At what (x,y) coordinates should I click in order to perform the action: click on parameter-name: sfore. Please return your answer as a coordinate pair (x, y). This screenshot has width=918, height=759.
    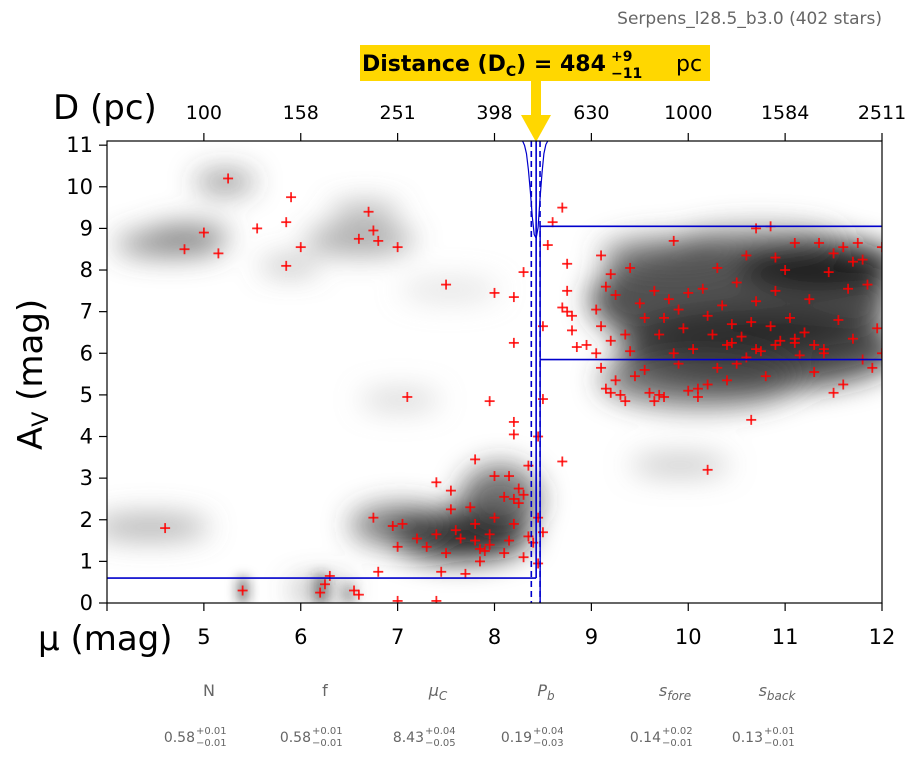
    Looking at the image, I should click on (675, 692).